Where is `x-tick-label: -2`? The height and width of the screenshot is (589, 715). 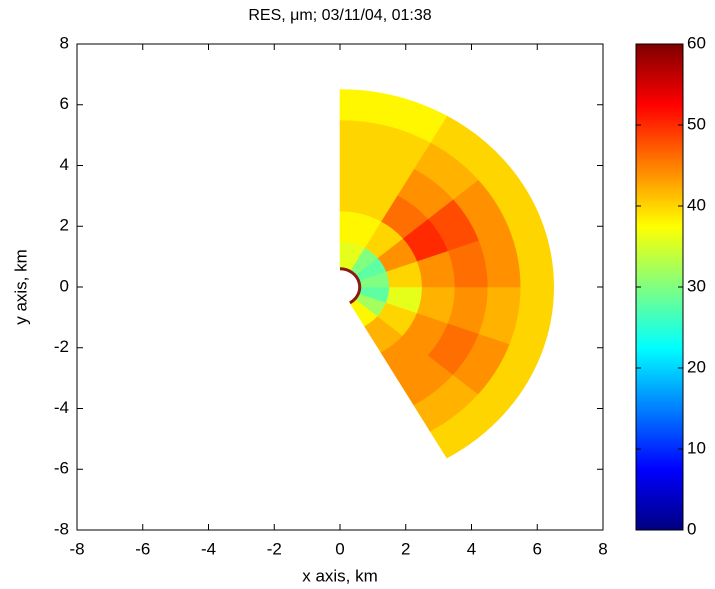 x-tick-label: -2 is located at coordinates (274, 548).